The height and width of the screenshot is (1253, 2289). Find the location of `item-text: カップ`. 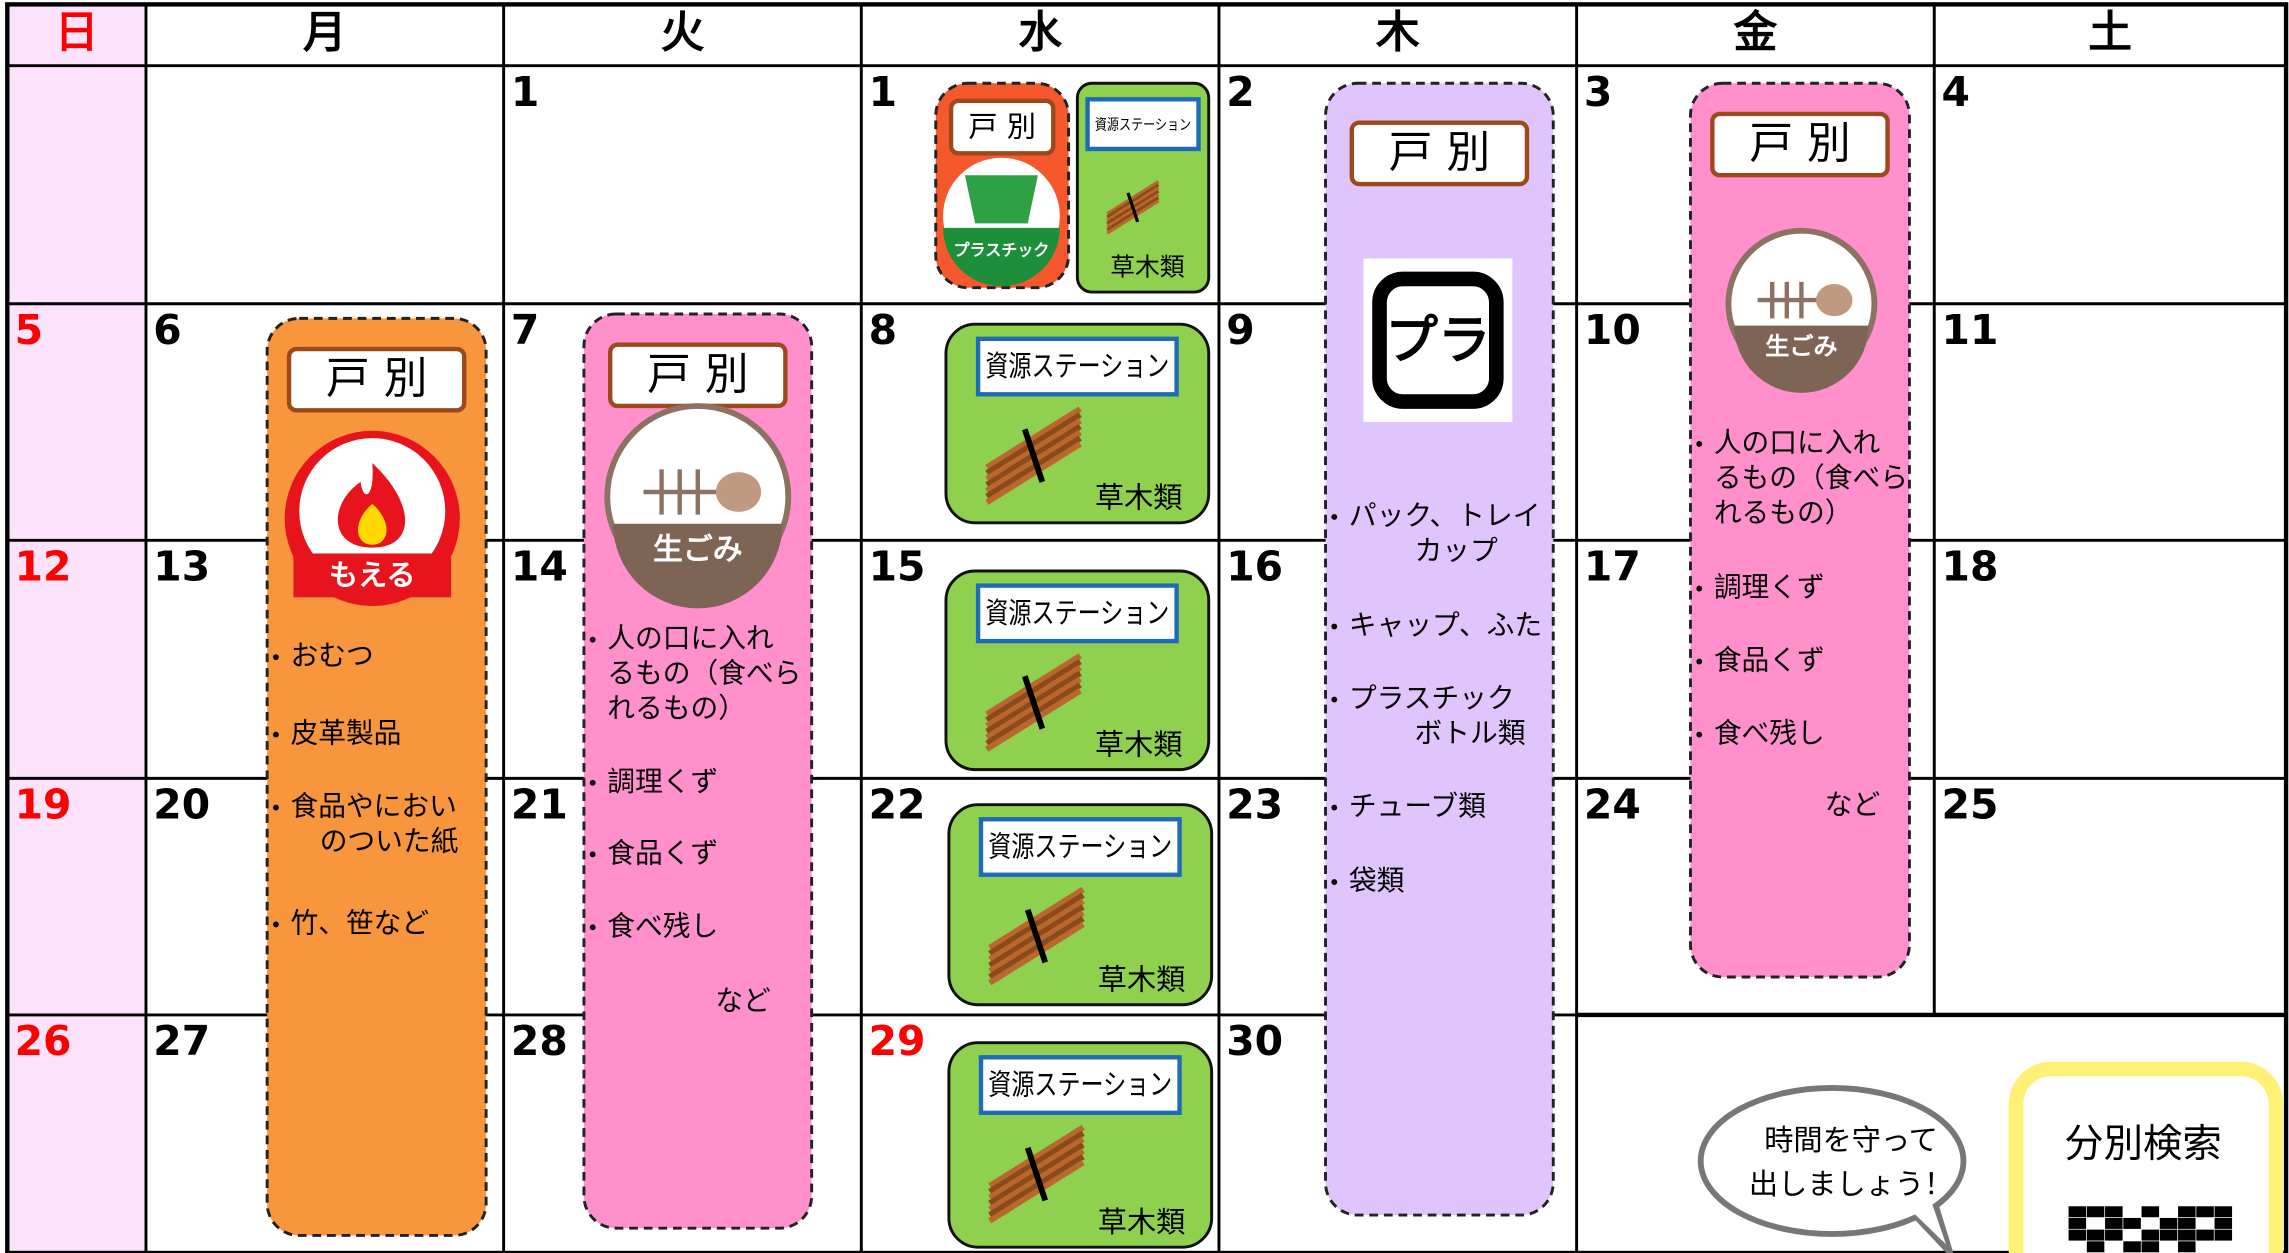

item-text: カップ is located at coordinates (1456, 550).